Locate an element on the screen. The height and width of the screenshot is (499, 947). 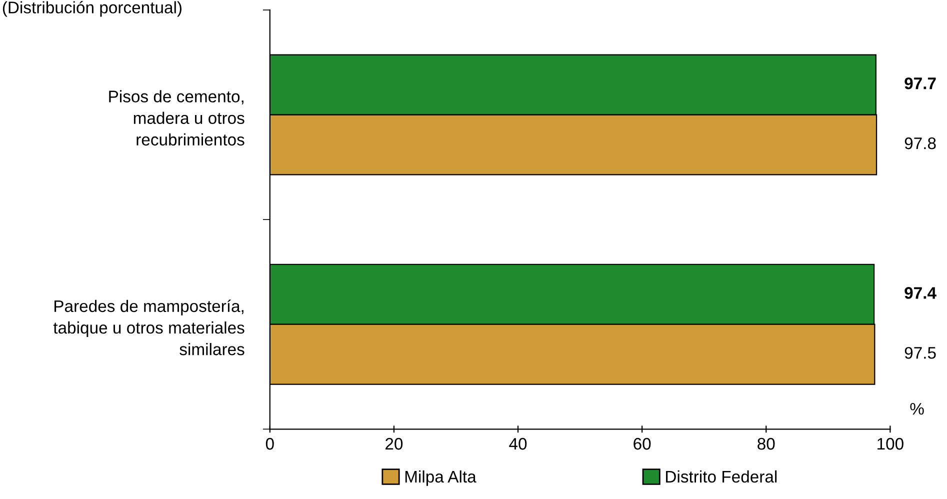
x-tick-label: 20 is located at coordinates (394, 444).